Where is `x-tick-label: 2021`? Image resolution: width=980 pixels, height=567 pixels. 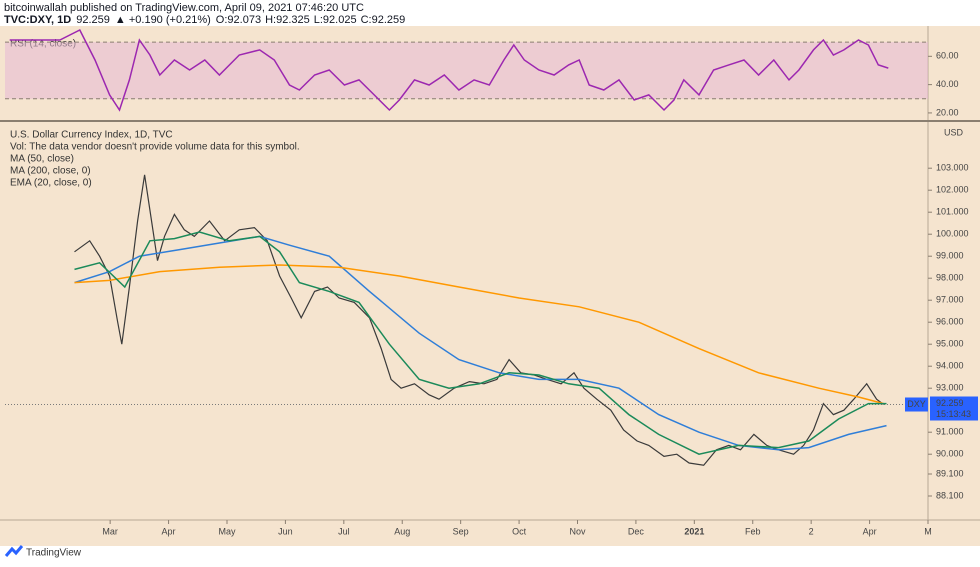 x-tick-label: 2021 is located at coordinates (694, 531).